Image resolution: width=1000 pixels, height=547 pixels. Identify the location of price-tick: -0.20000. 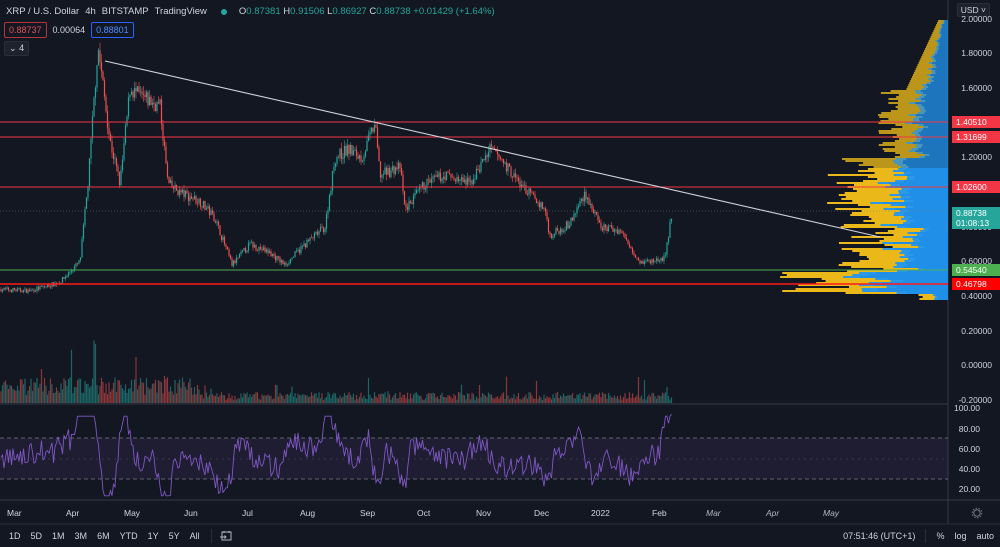
(975, 400).